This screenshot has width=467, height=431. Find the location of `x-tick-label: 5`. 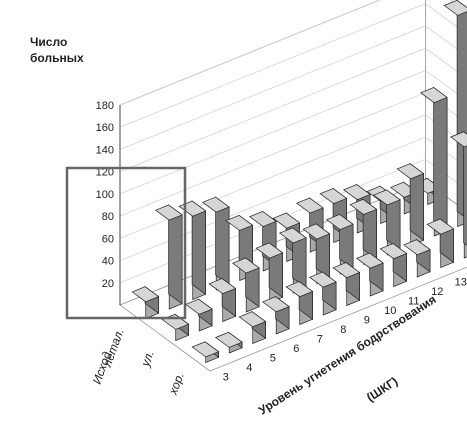

x-tick-label: 5 is located at coordinates (273, 358).